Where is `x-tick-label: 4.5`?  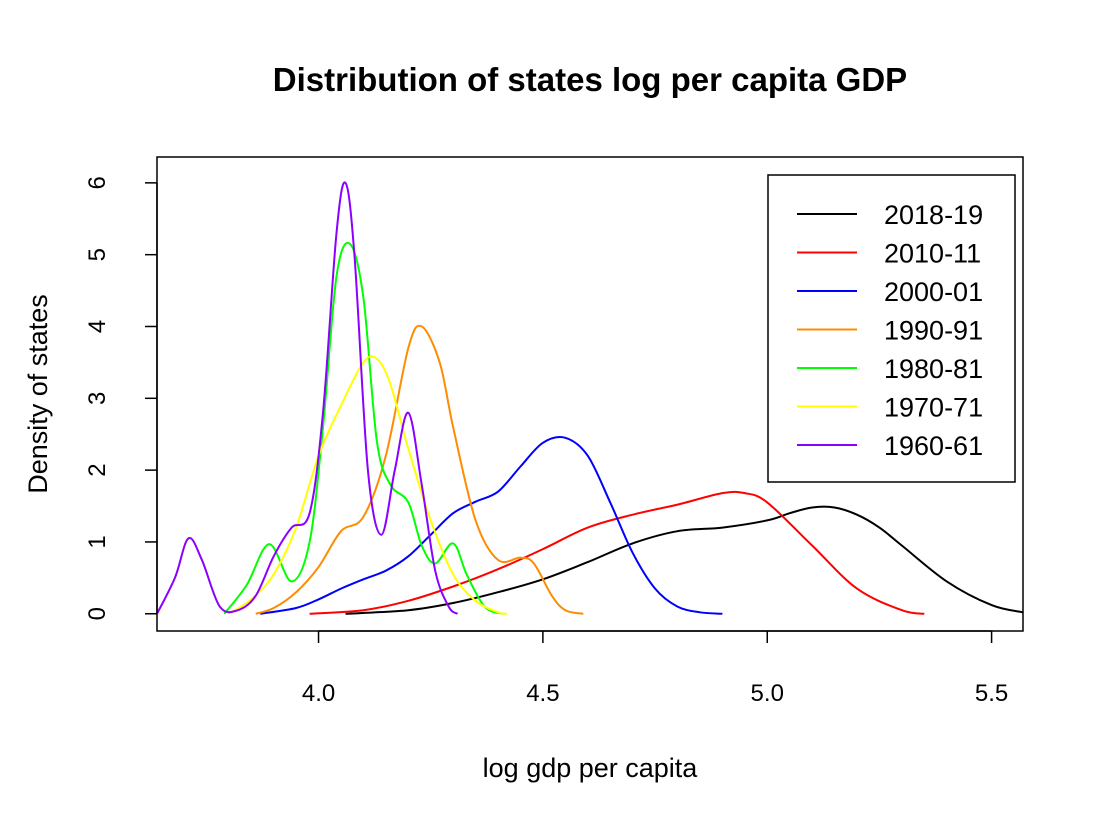
x-tick-label: 4.5 is located at coordinates (542, 693).